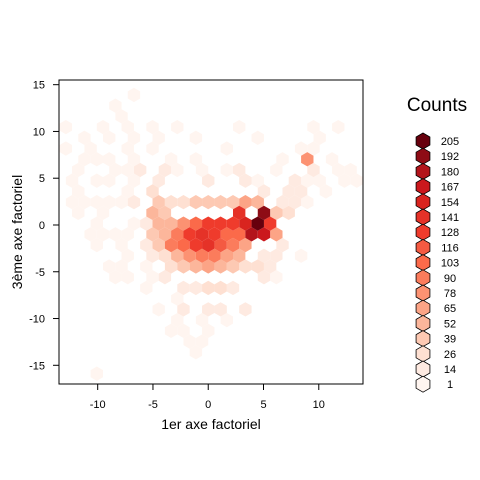 The height and width of the screenshot is (480, 480). What do you see at coordinates (450, 294) in the screenshot?
I see `legend-label: 78` at bounding box center [450, 294].